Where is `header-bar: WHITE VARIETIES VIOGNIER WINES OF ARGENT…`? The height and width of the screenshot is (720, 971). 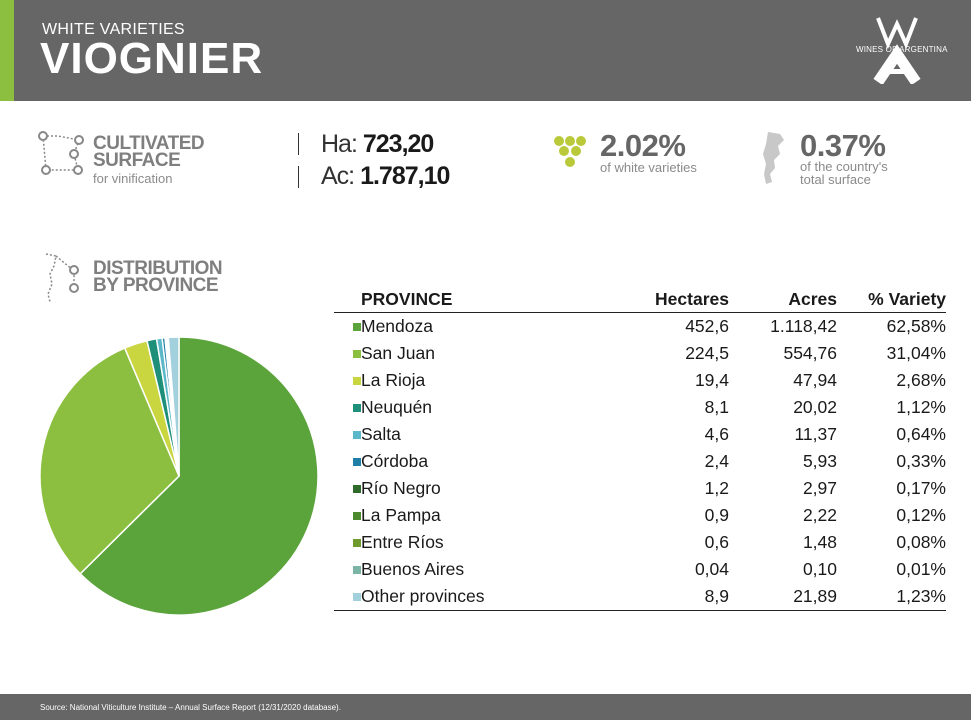 header-bar: WHITE VARIETIES VIOGNIER WINES OF ARGENT… is located at coordinates (485, 50).